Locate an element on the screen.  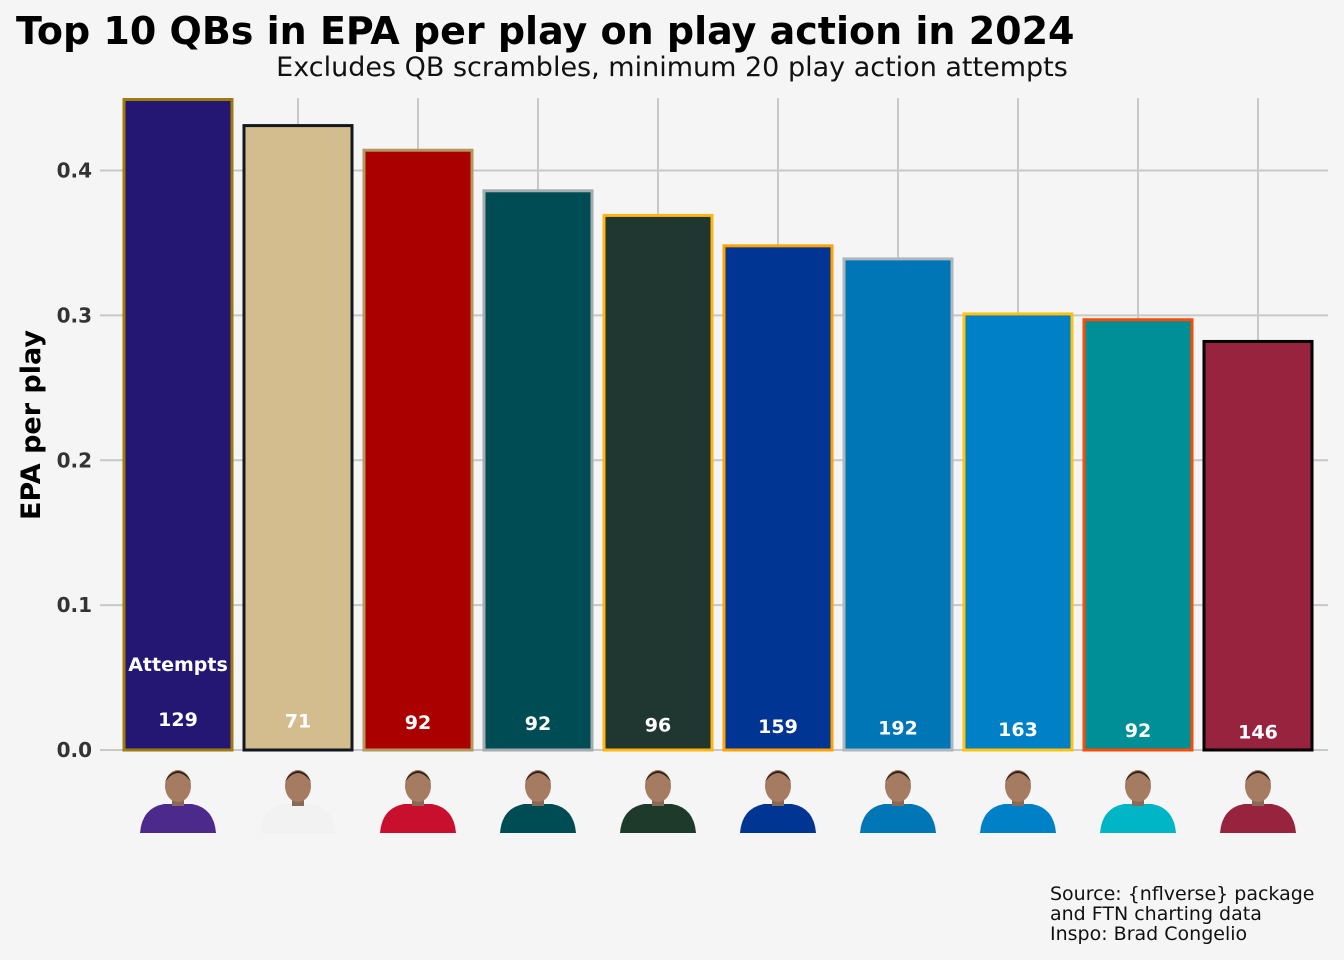
bar-value-labels: 129 71 92 92 96 159 192 163 92 146 is located at coordinates (718, 726).